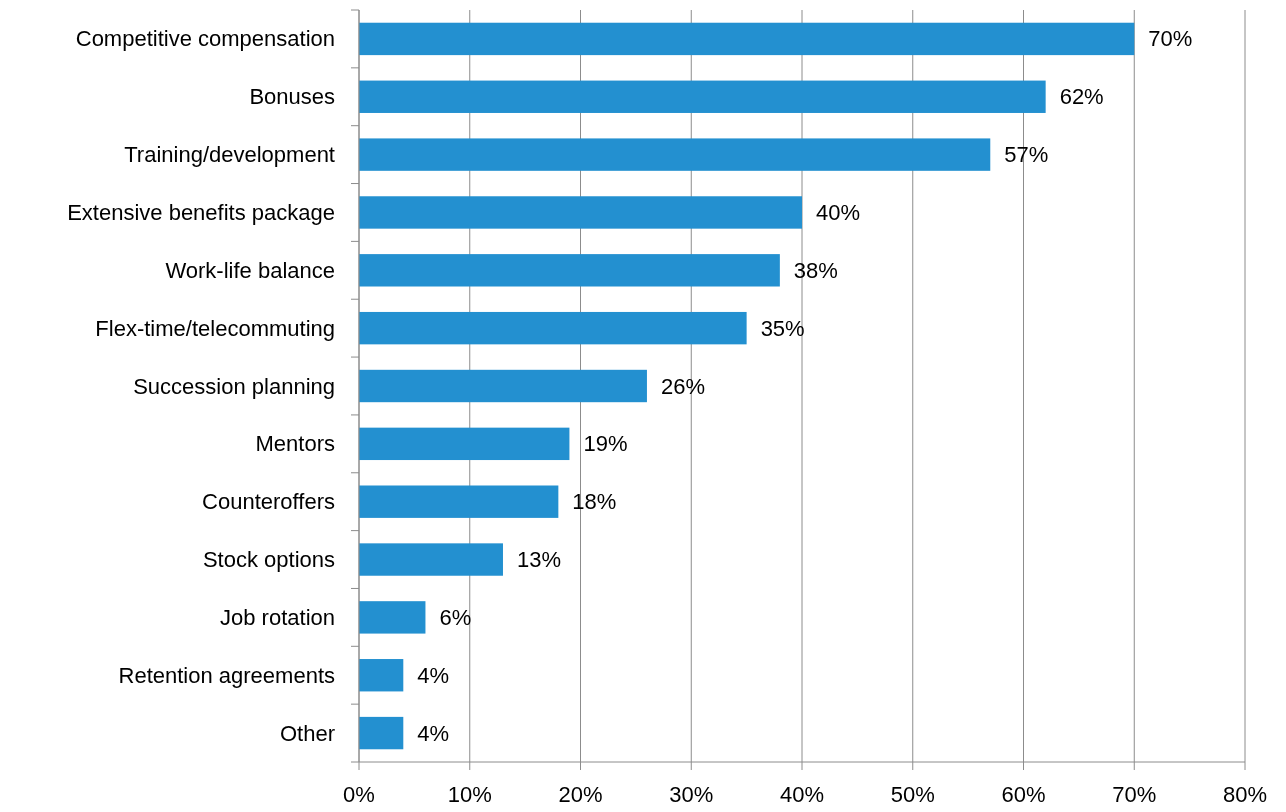 Image resolution: width=1286 pixels, height=812 pixels. What do you see at coordinates (682, 386) in the screenshot?
I see `data-label: 26%` at bounding box center [682, 386].